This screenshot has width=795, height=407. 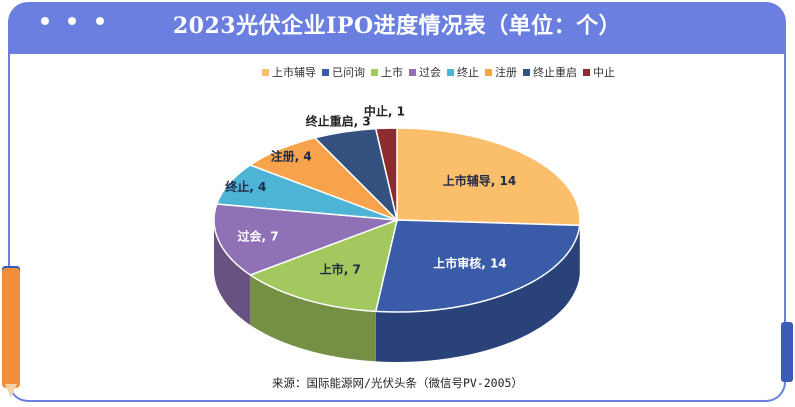 I want to click on side-tab, so click(x=787, y=352).